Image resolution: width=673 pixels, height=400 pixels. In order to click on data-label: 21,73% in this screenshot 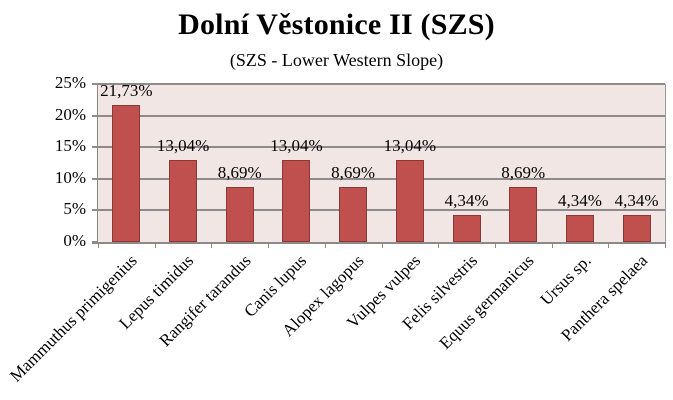, I will do `click(126, 90)`.